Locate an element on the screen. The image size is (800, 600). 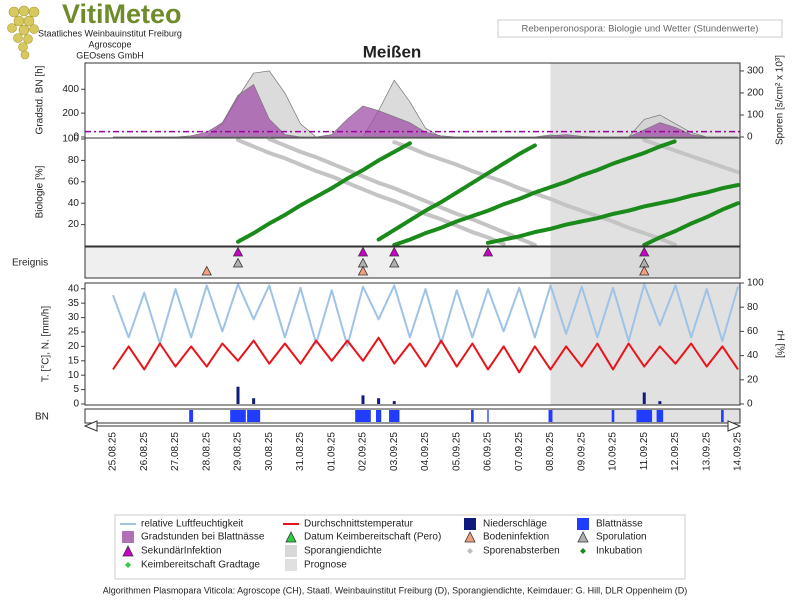
legend-label: Datum Keimbereitschaft (Pero) is located at coordinates (372, 537).